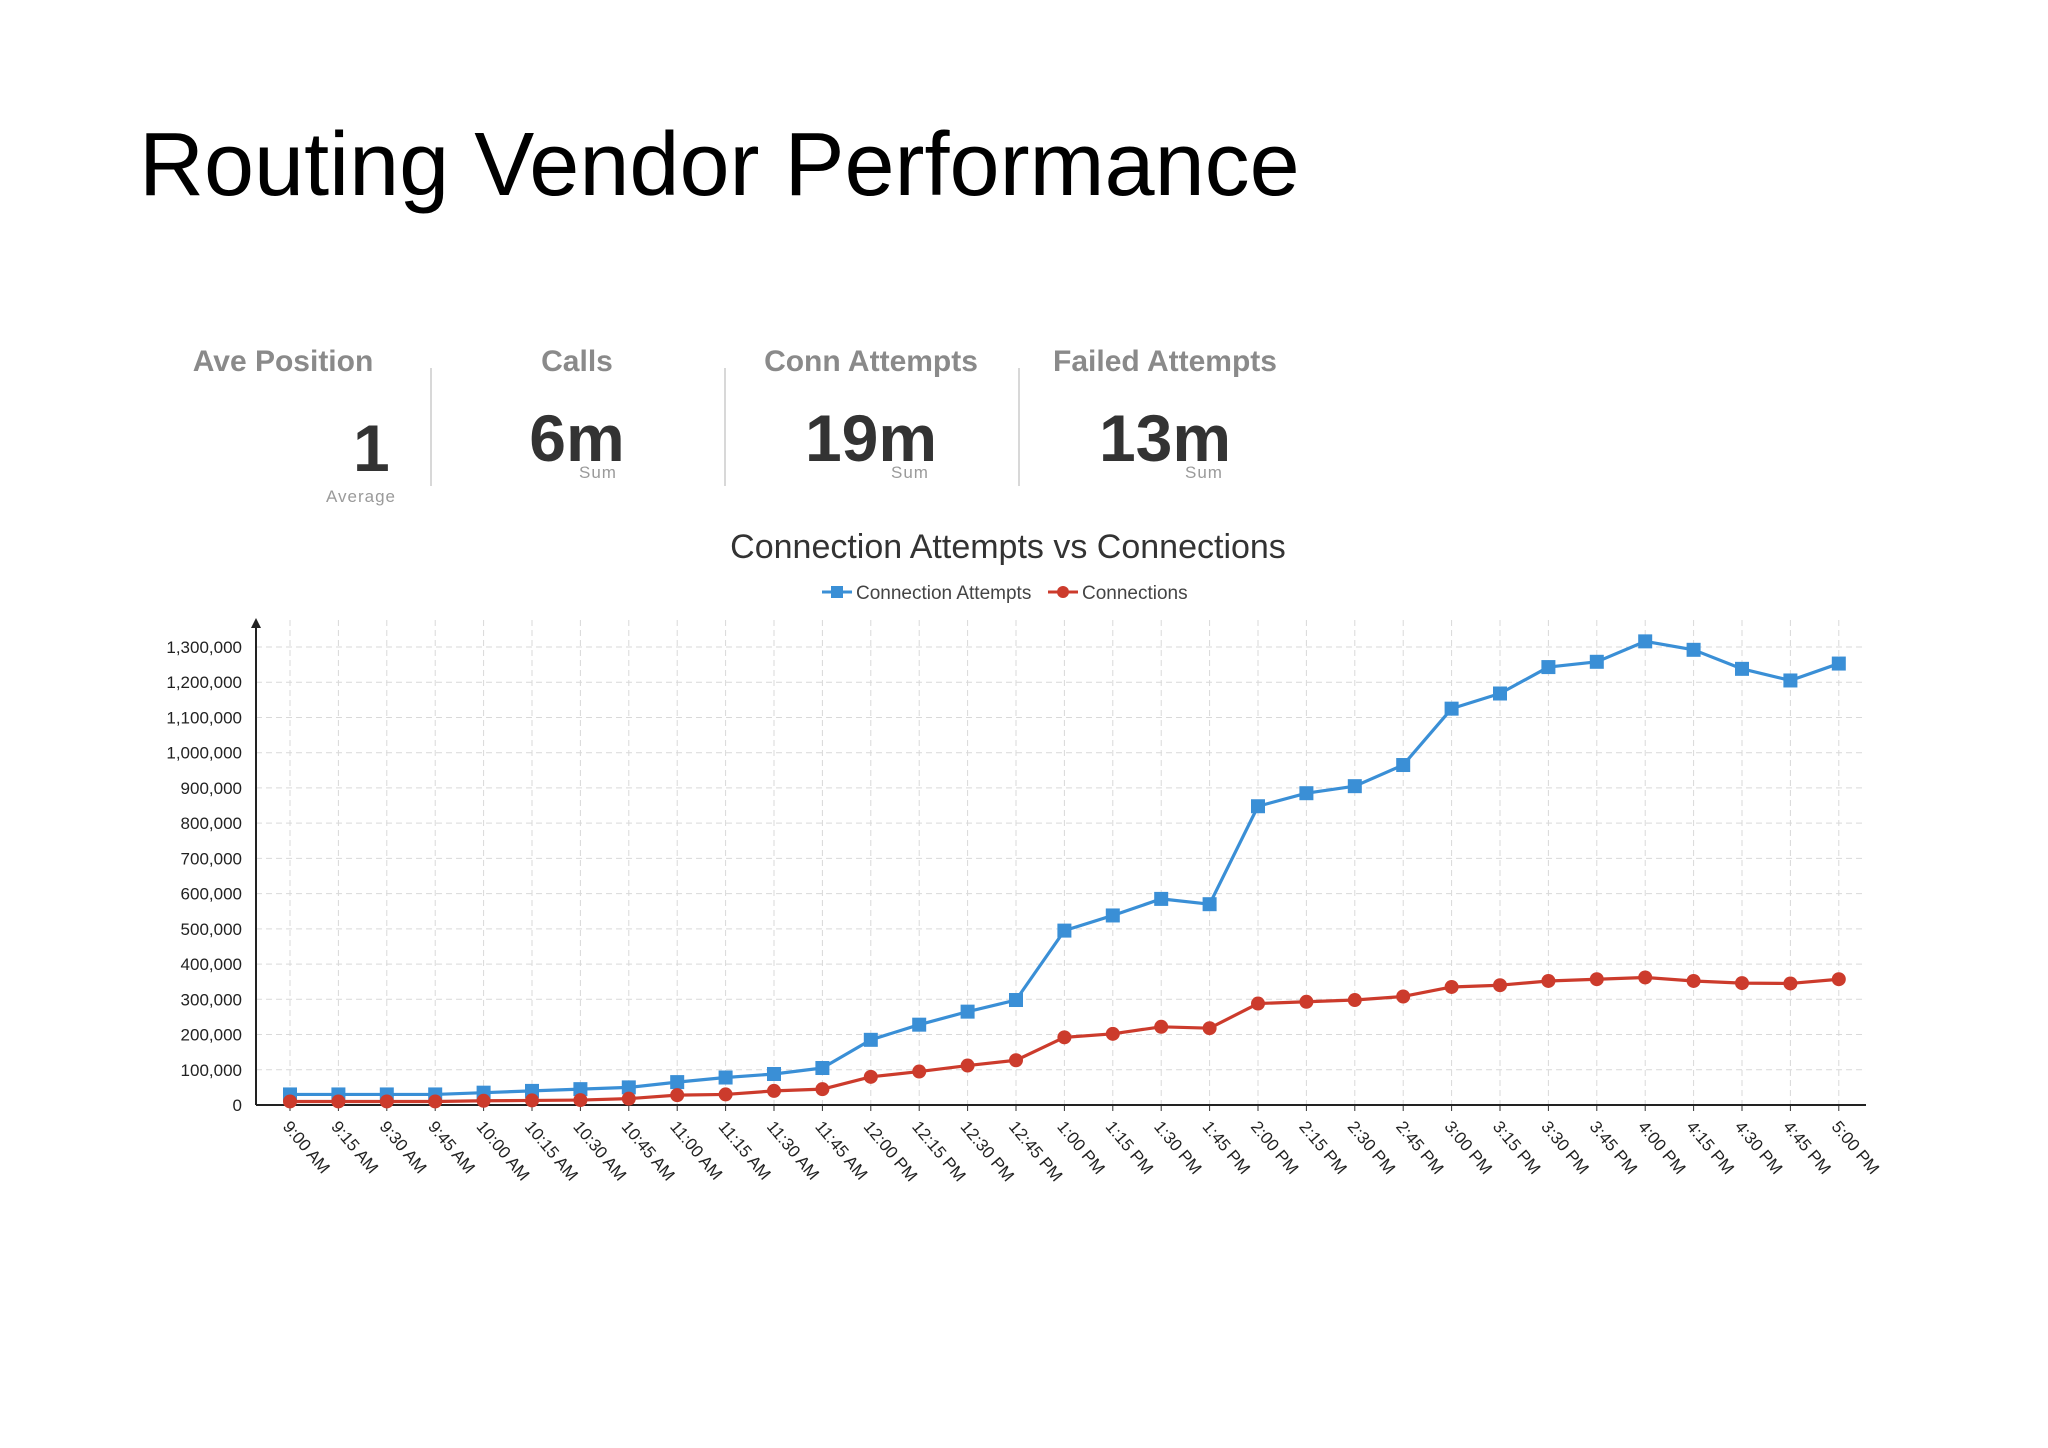 The height and width of the screenshot is (1448, 2048). I want to click on x-tick-label: 3:45 PM, so click(1613, 1147).